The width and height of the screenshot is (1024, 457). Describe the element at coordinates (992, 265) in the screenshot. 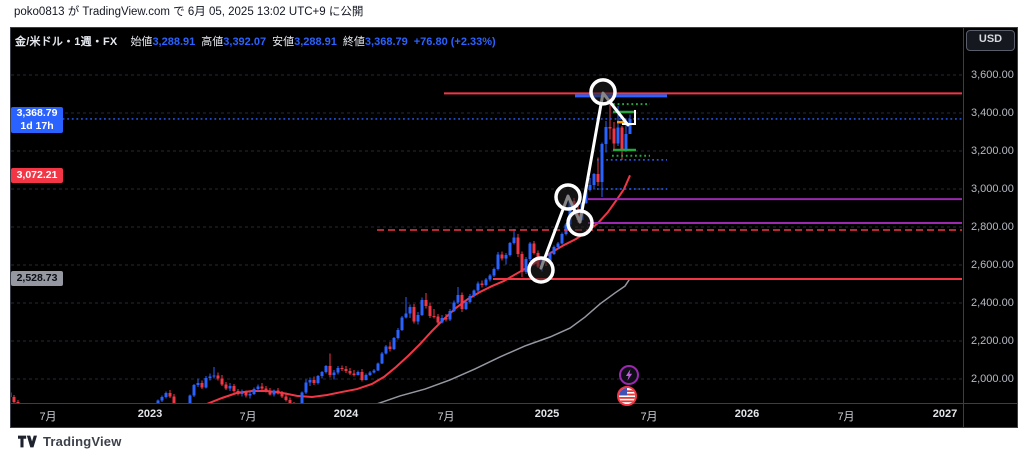

I see `price-tick-label: 2,600.00` at that location.